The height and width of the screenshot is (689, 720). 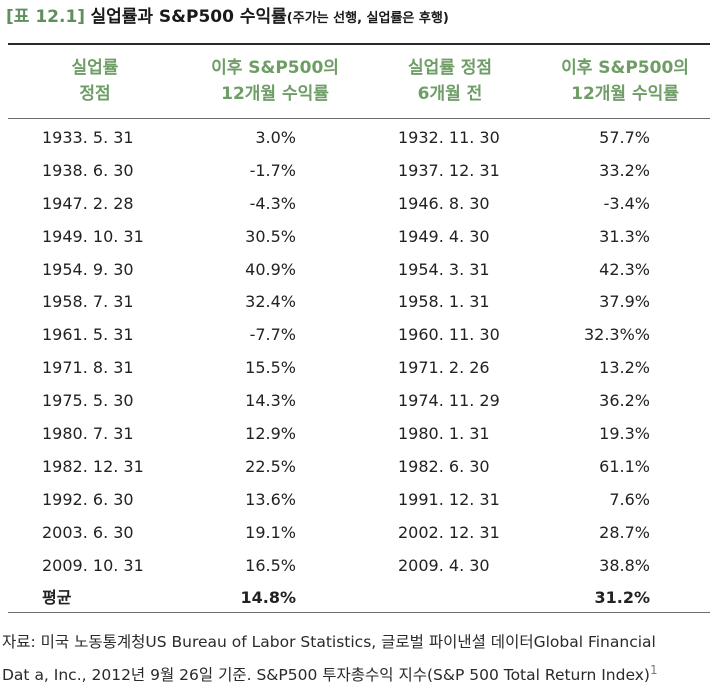 I want to click on table-row: 2009. 10. 31 16.5% 2009. 4. 30 38.8%, so click(x=359, y=566).